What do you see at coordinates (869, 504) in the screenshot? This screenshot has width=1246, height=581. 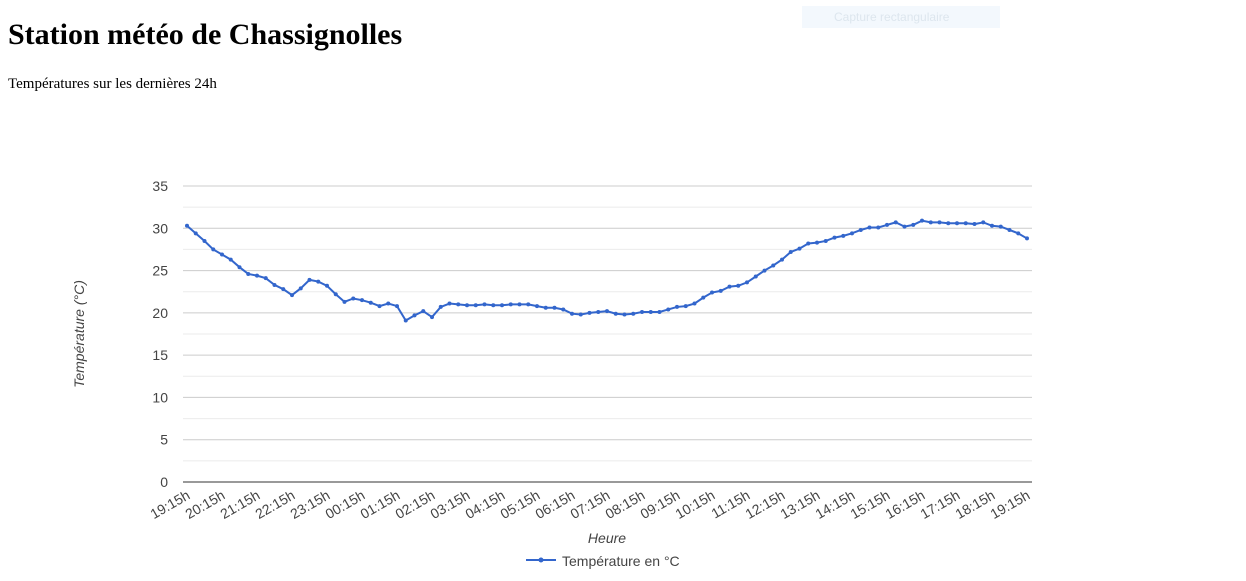 I see `x-tick-label: 15:15h` at bounding box center [869, 504].